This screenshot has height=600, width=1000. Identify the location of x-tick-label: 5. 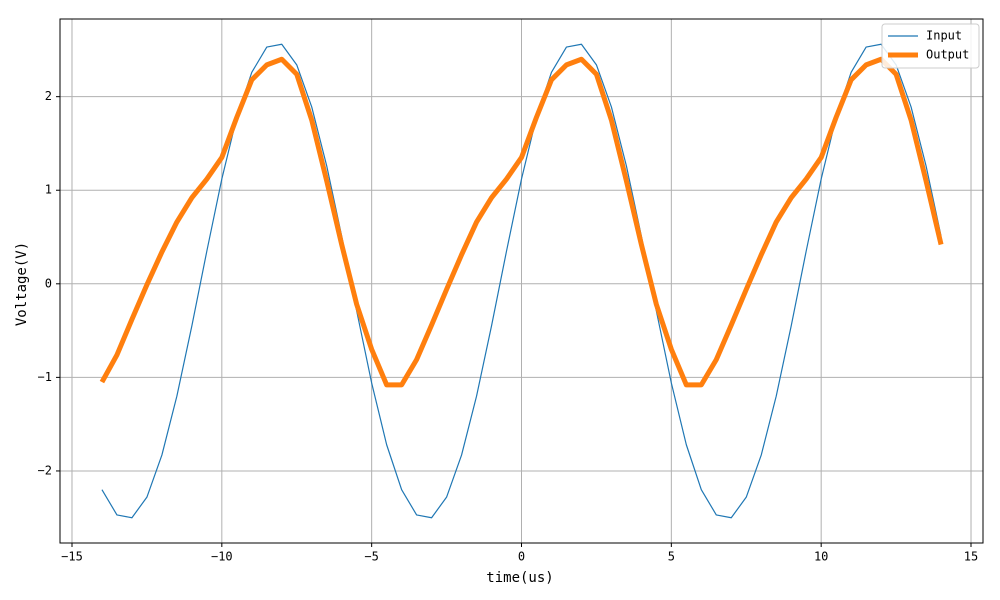
(671, 557).